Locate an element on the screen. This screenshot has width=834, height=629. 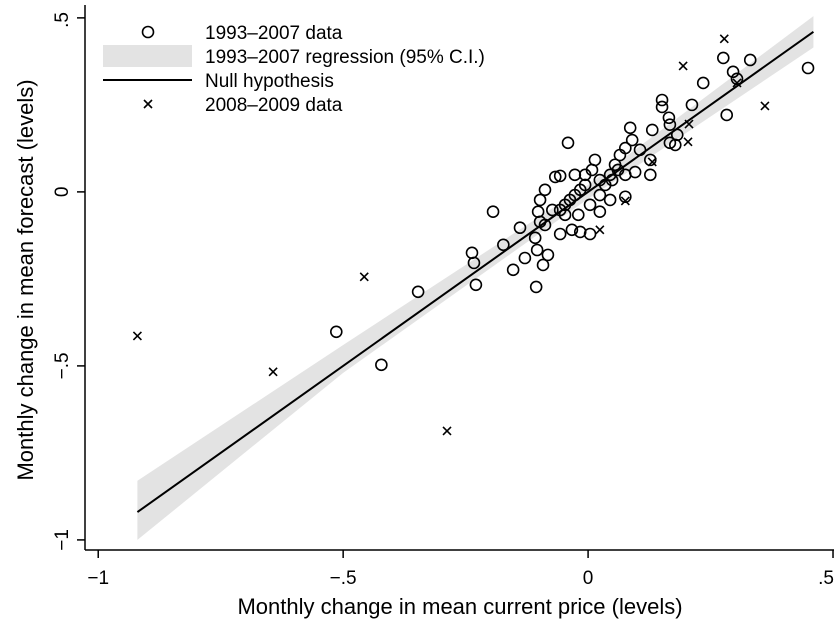
y-tick-label: −.5 is located at coordinates (62, 365).